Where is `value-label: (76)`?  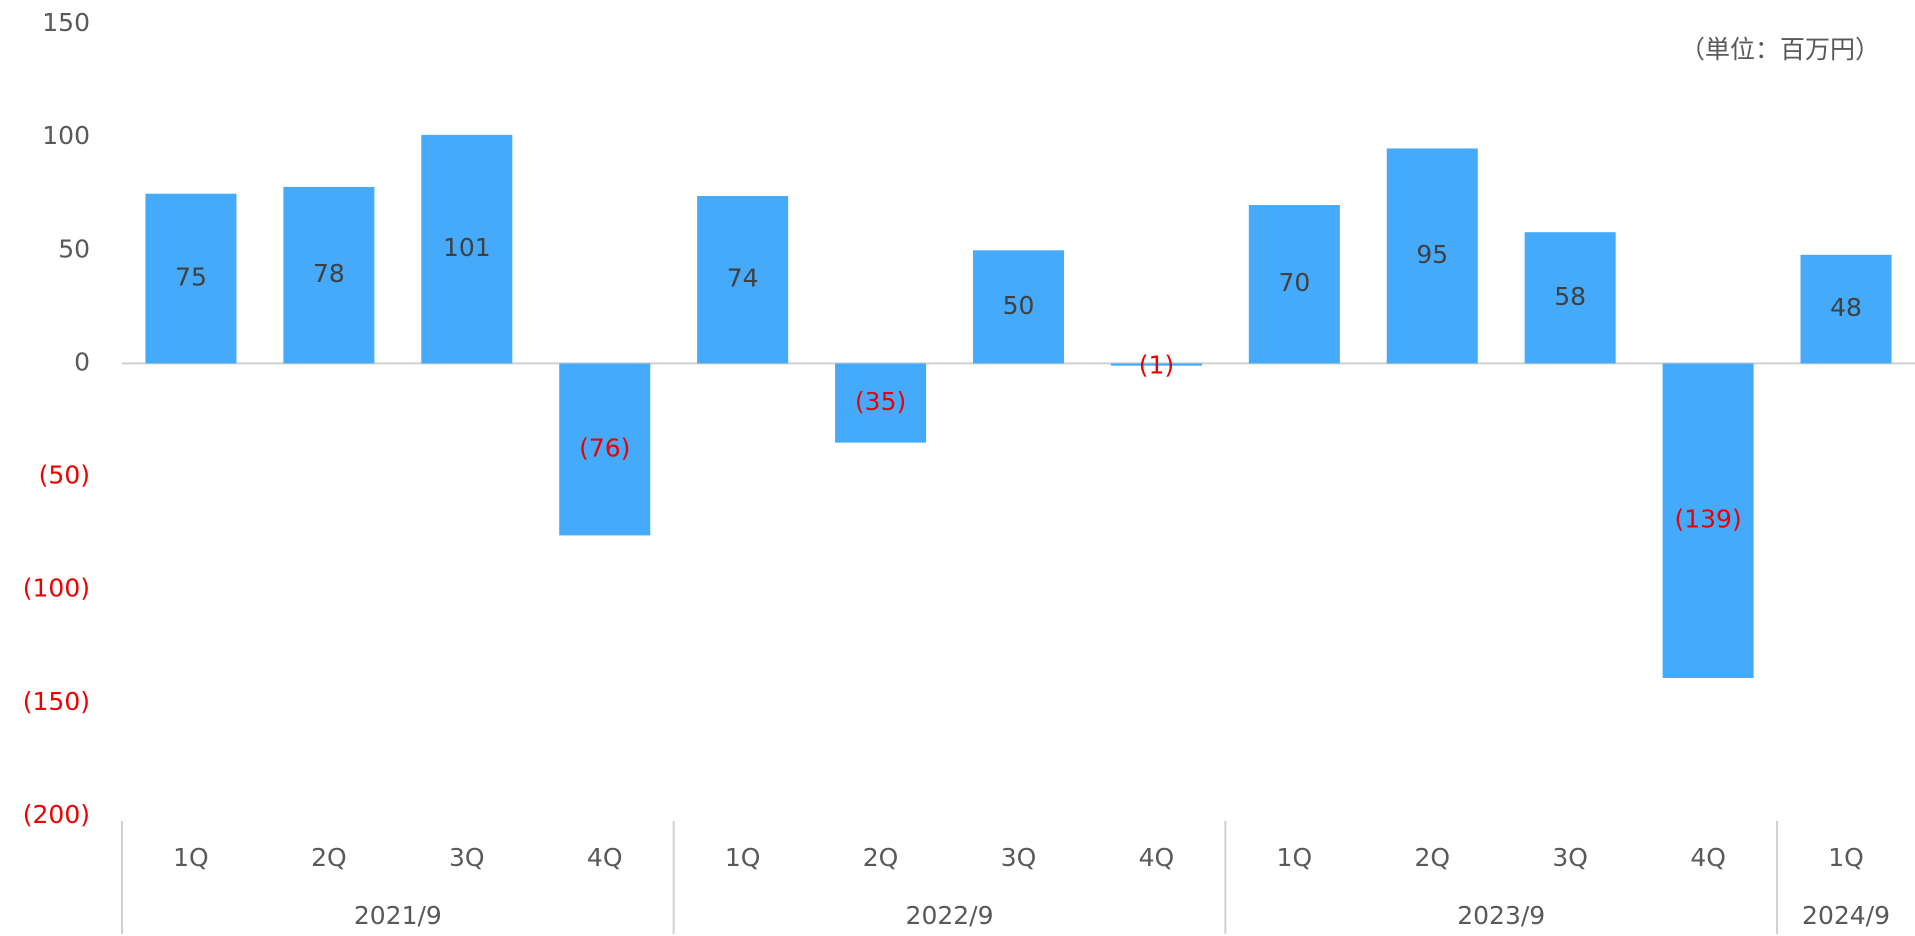 value-label: (76) is located at coordinates (604, 447).